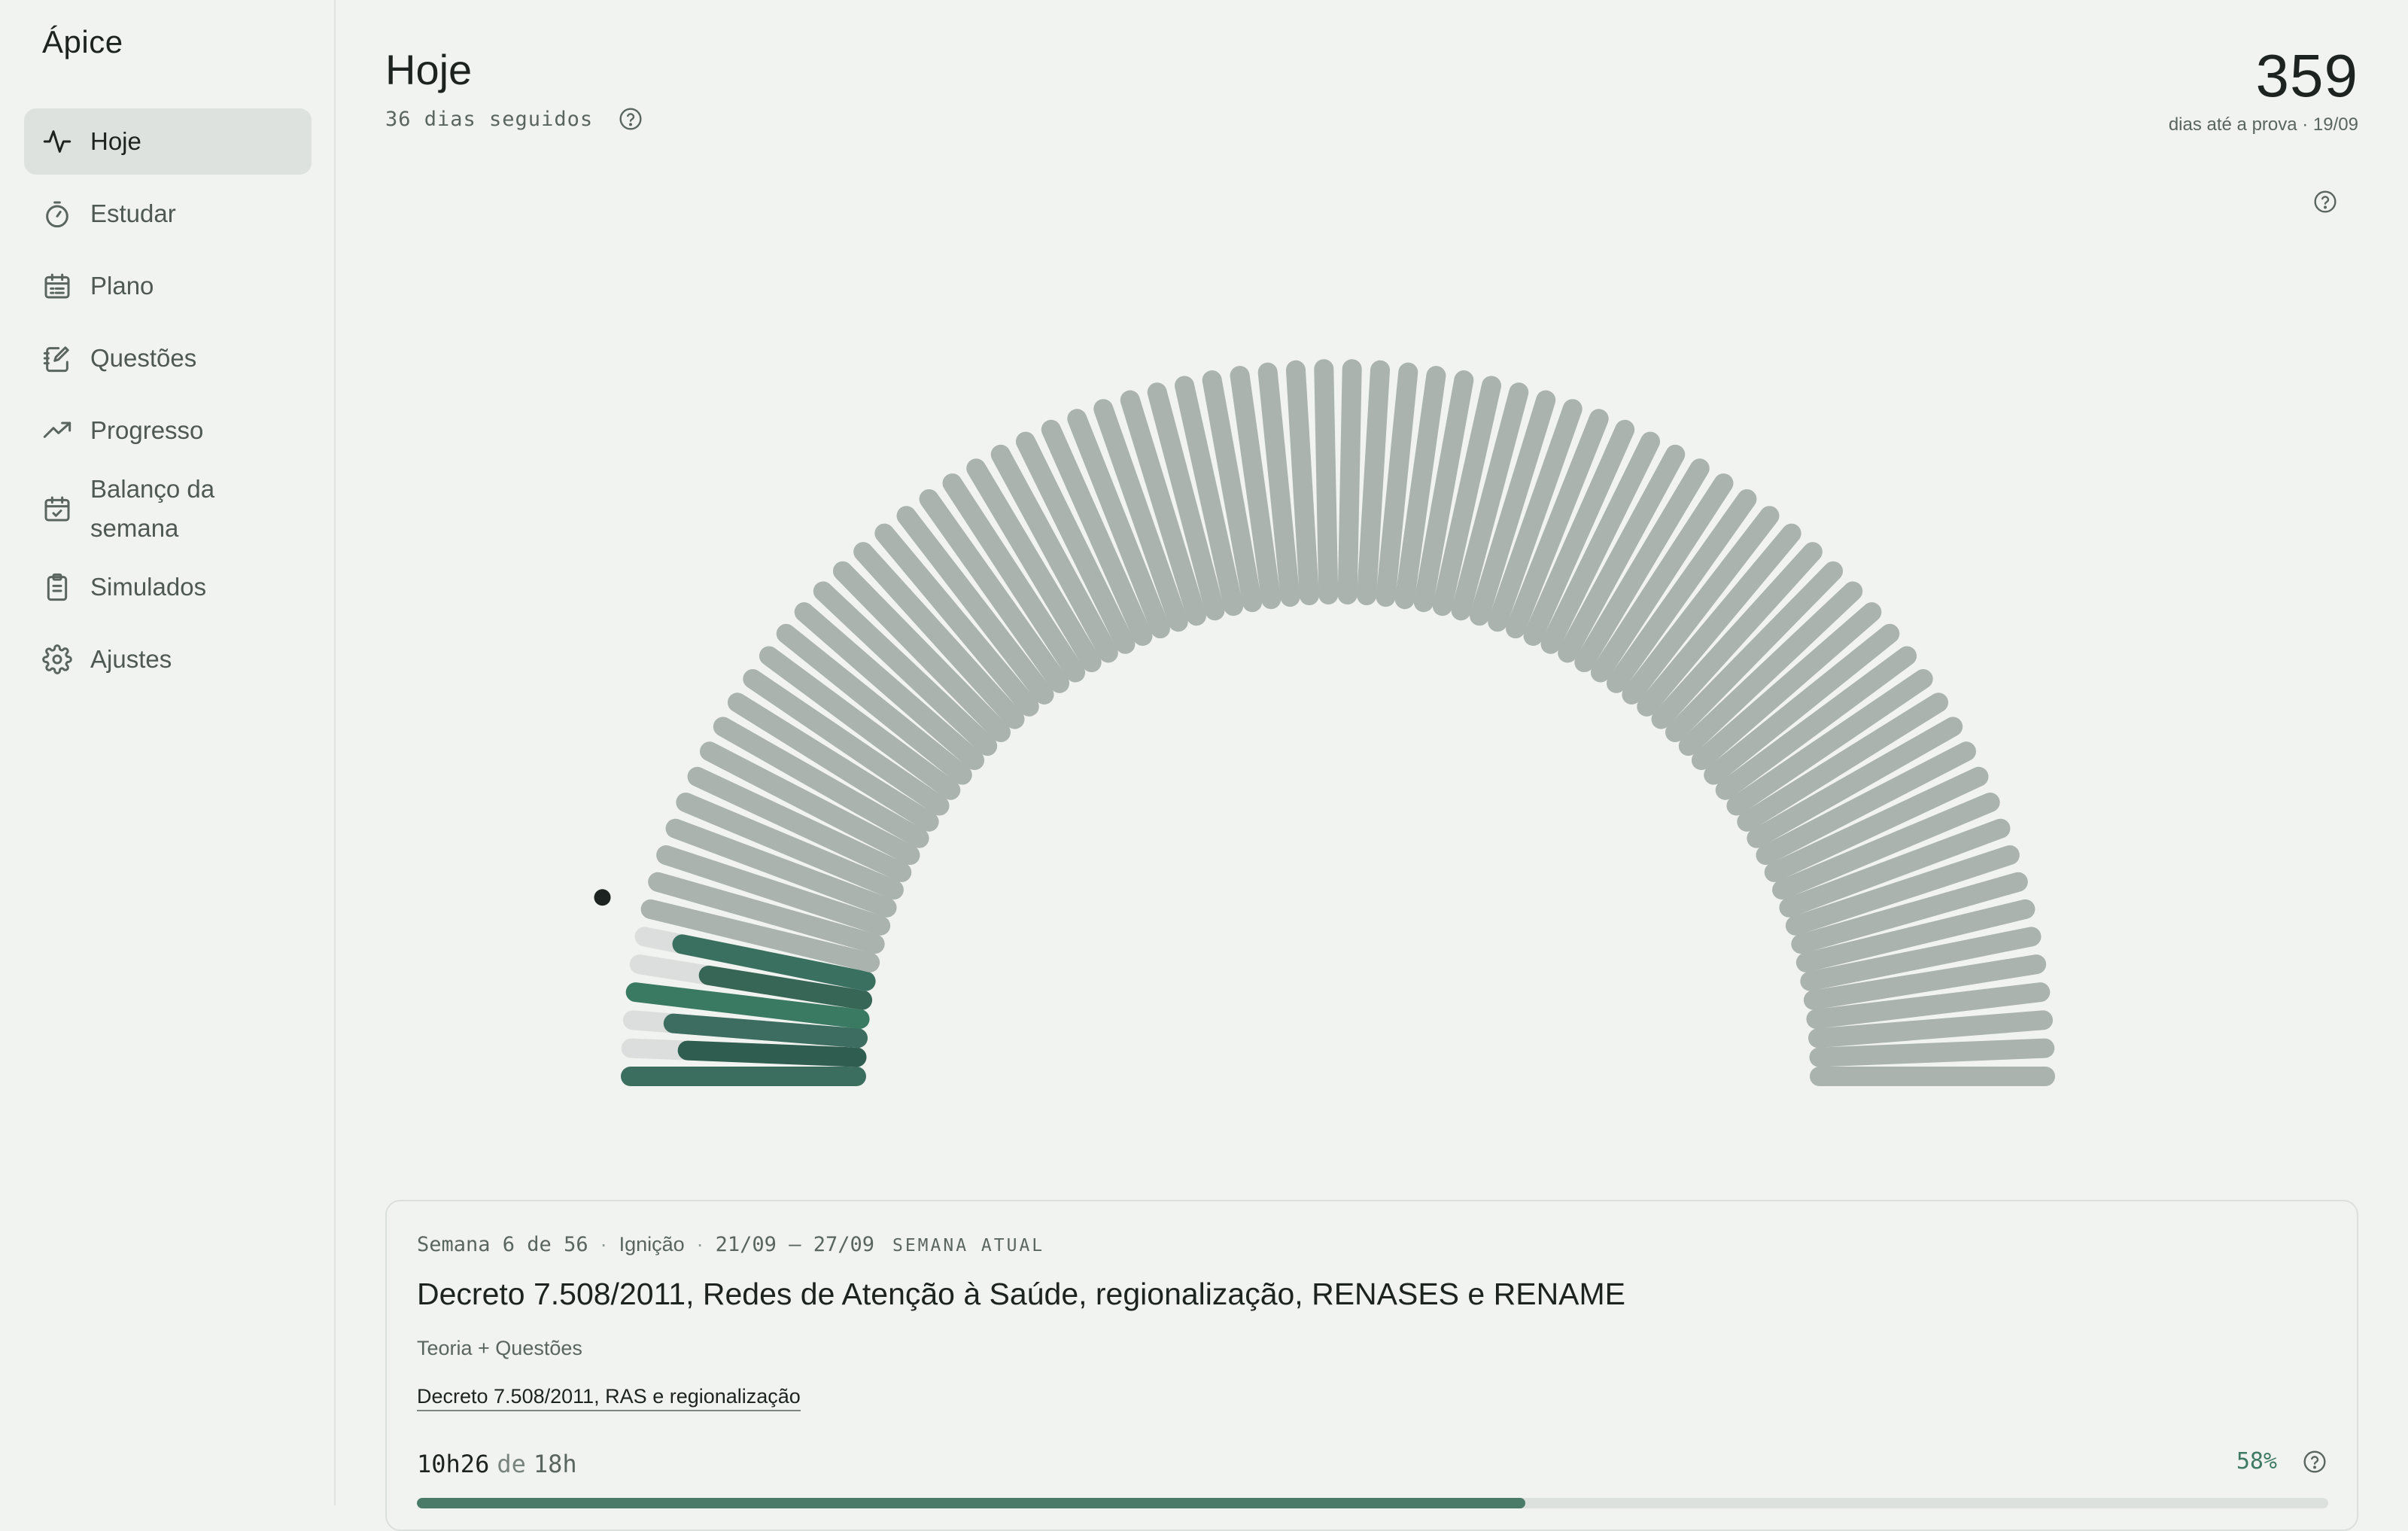  What do you see at coordinates (148, 587) in the screenshot?
I see `sidebar-item-label: Simulados` at bounding box center [148, 587].